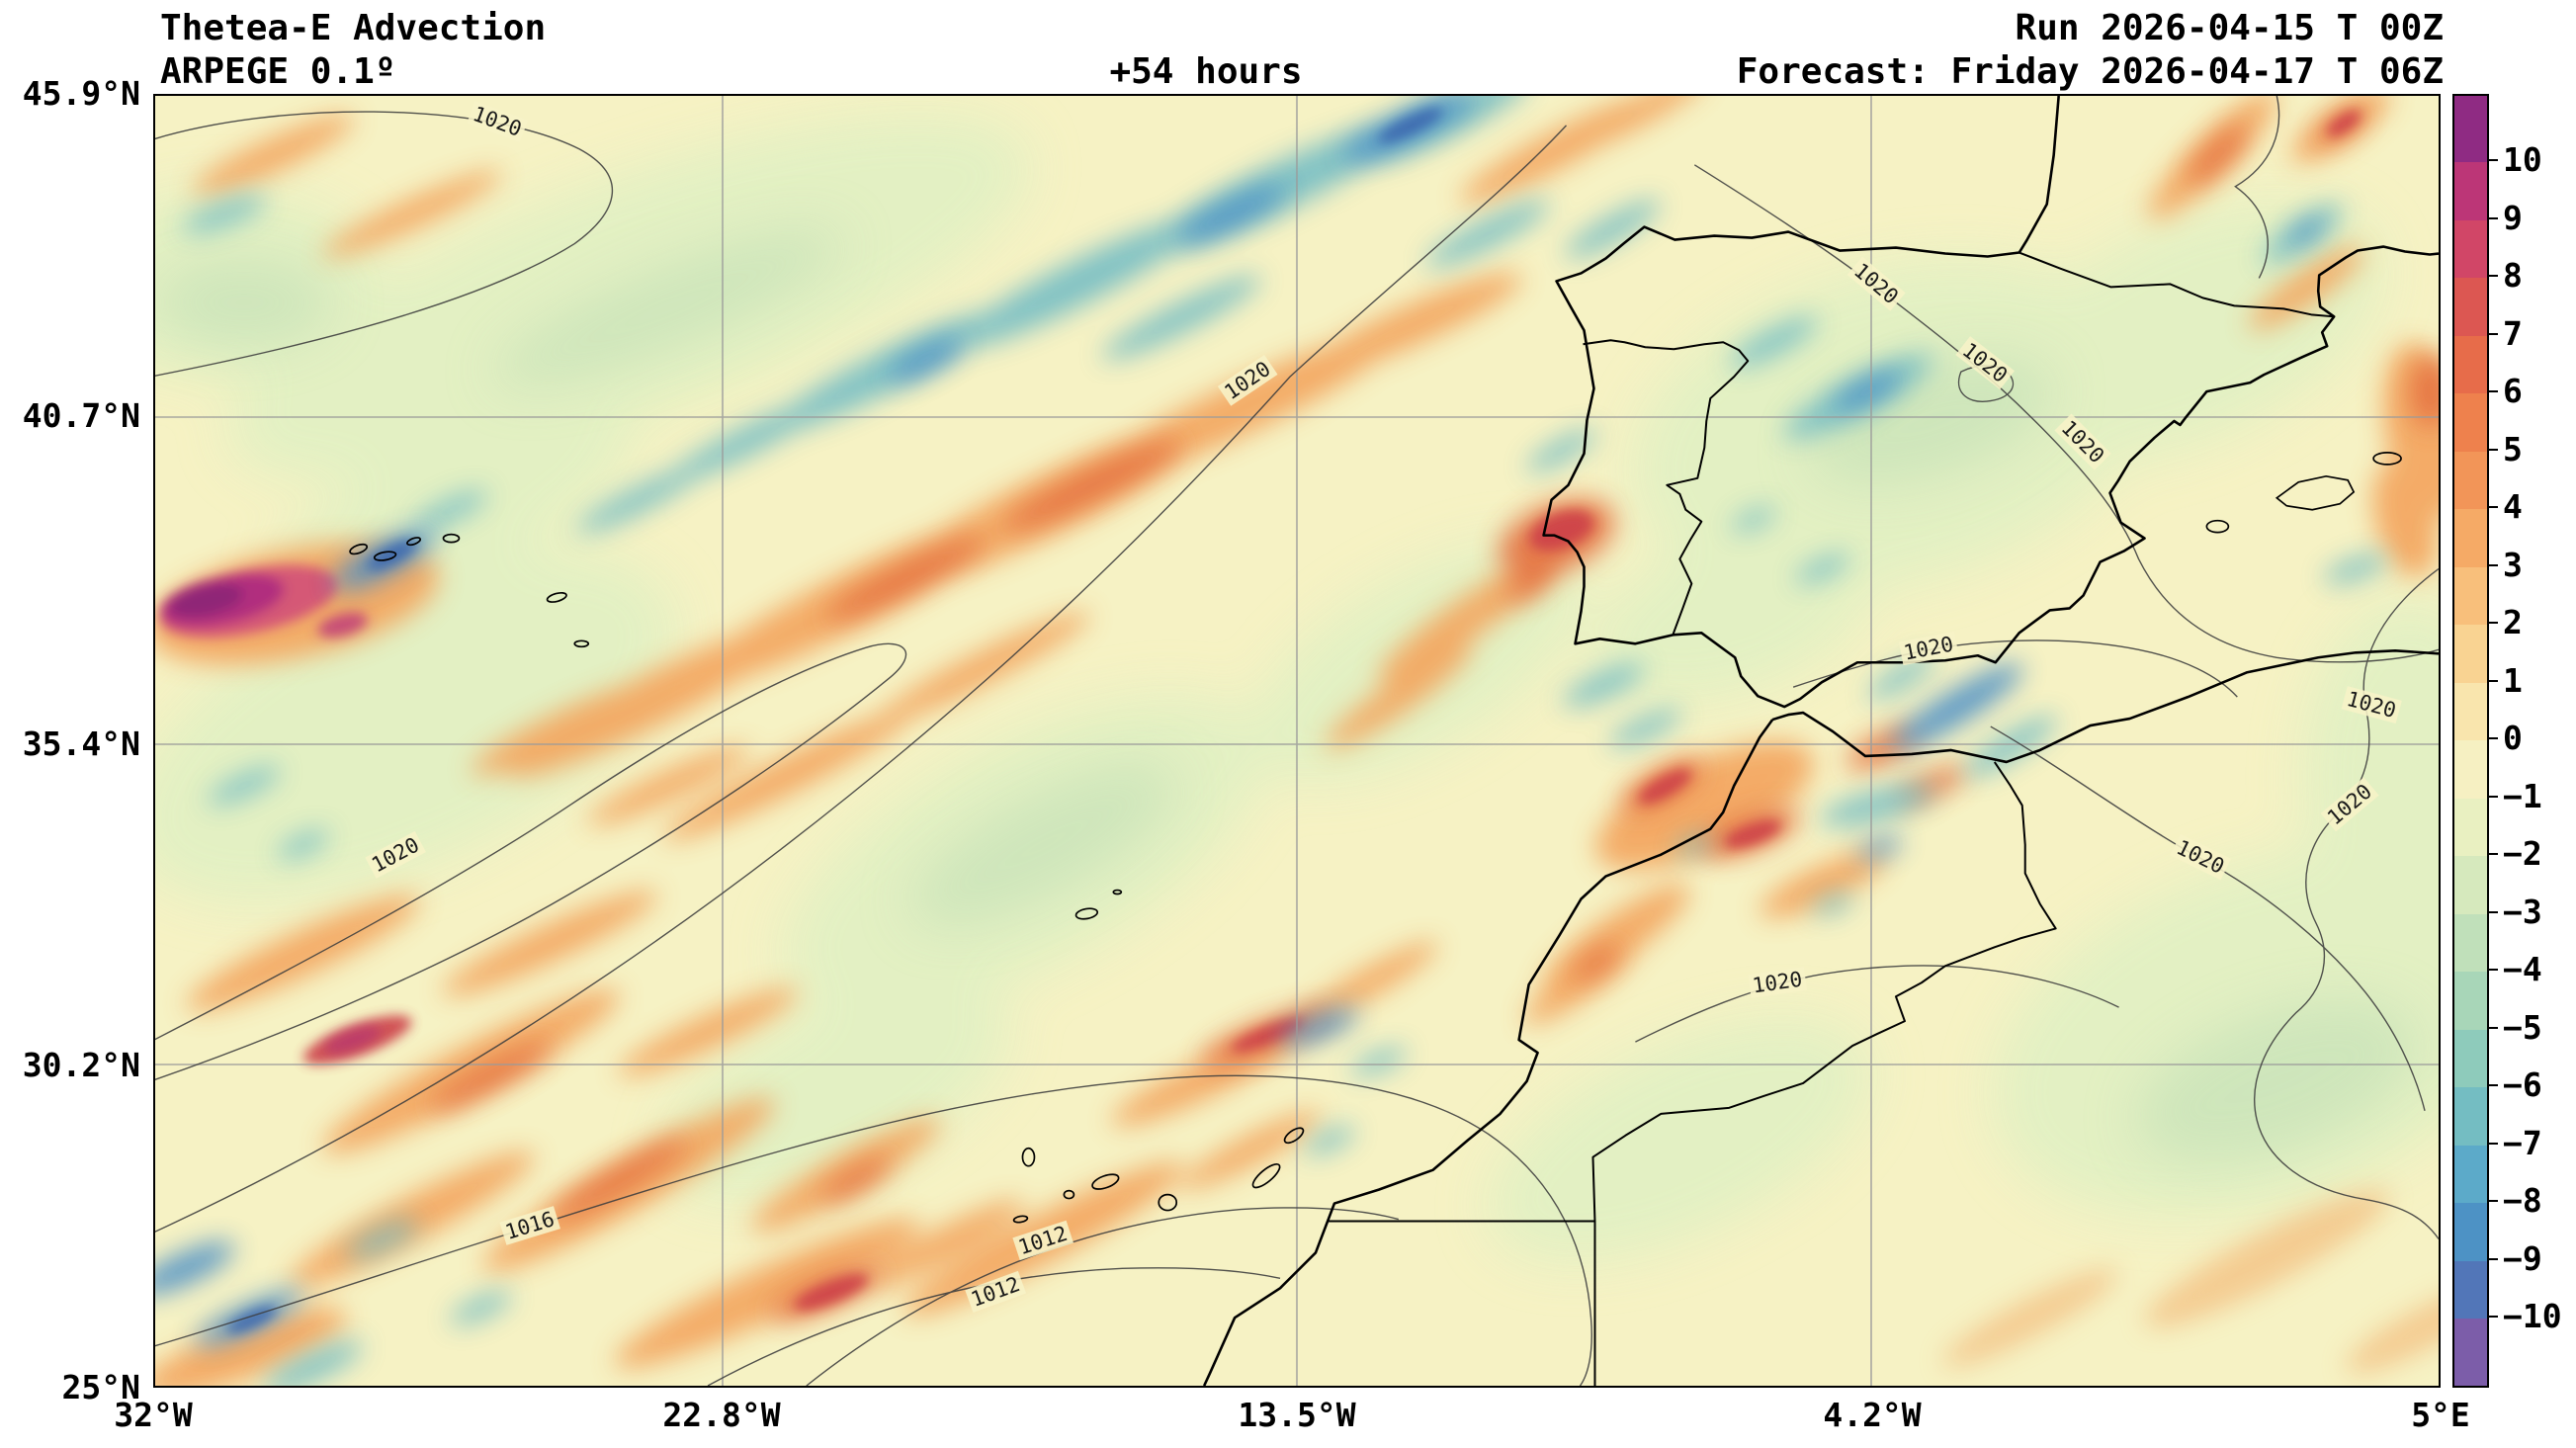 Image resolution: width=2576 pixels, height=1448 pixels. Describe the element at coordinates (2513, 738) in the screenshot. I see `colorbar-tick-label: 0` at that location.